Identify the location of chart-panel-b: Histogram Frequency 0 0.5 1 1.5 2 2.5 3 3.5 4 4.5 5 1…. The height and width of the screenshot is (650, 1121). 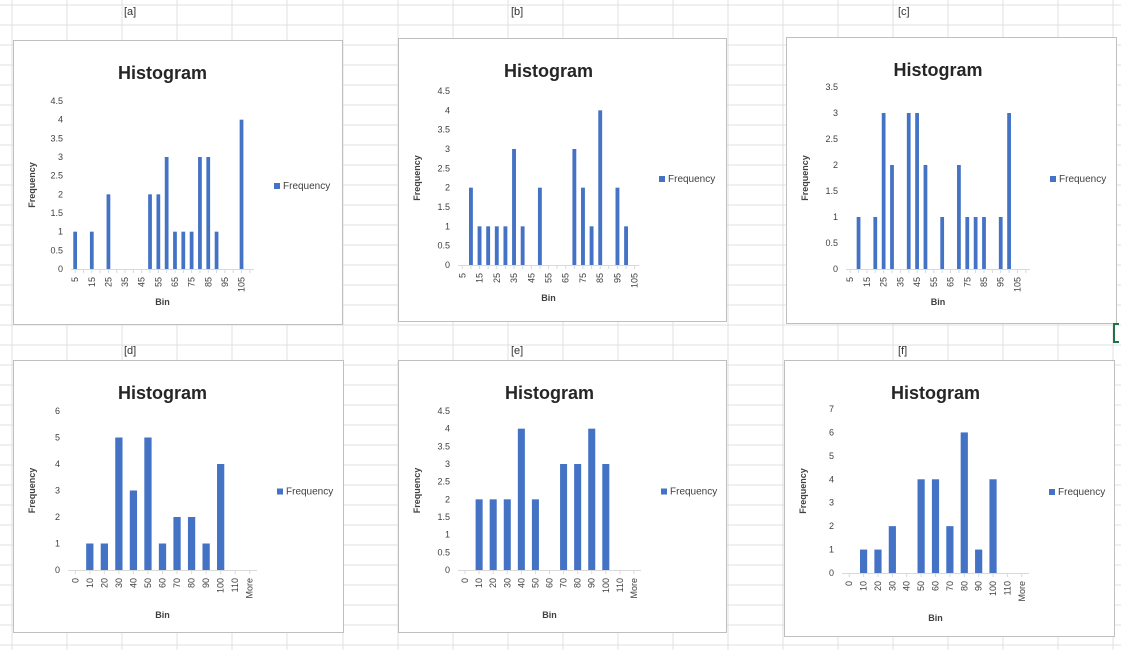
(562, 180).